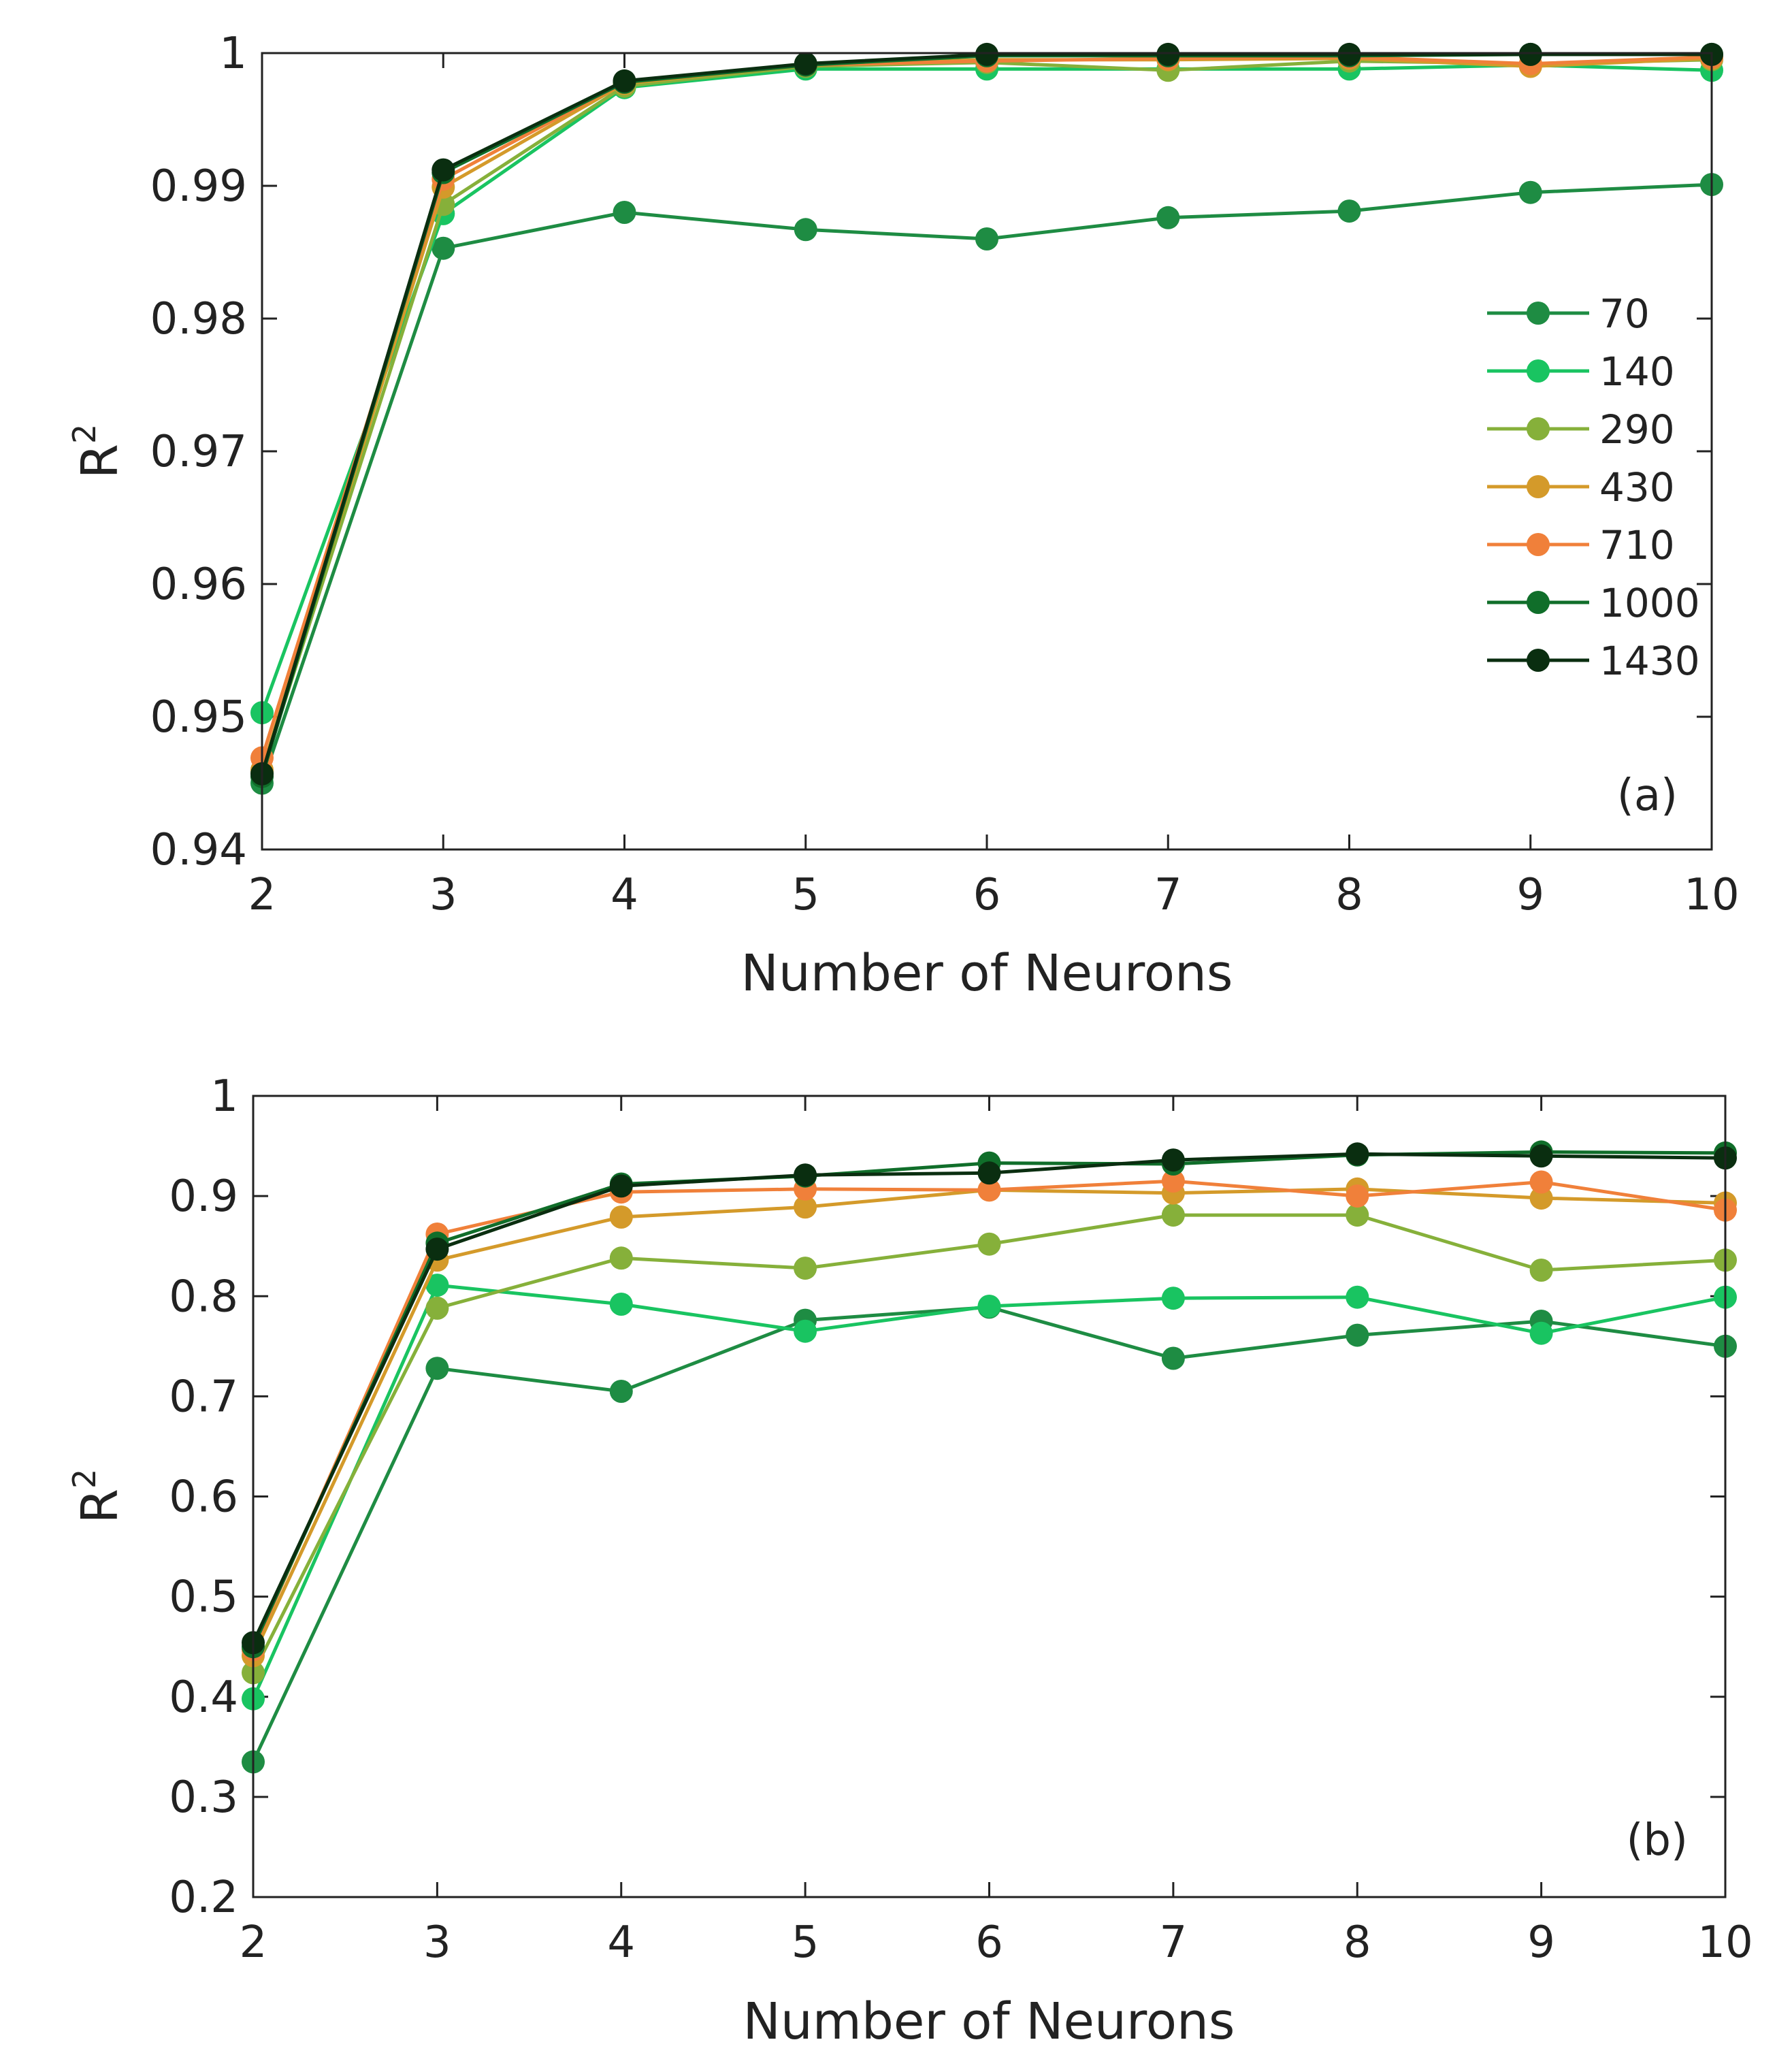 The image size is (1792, 2072). What do you see at coordinates (224, 1096) in the screenshot?
I see `panel-b-ytick-label: 1` at bounding box center [224, 1096].